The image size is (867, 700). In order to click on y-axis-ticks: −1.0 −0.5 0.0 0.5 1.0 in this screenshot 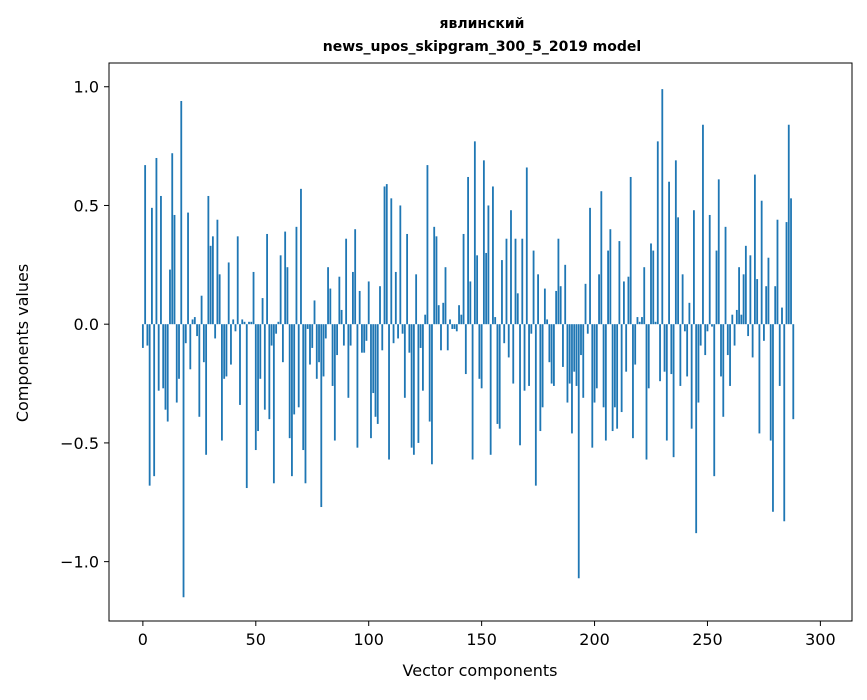, I will do `click(84, 325)`.